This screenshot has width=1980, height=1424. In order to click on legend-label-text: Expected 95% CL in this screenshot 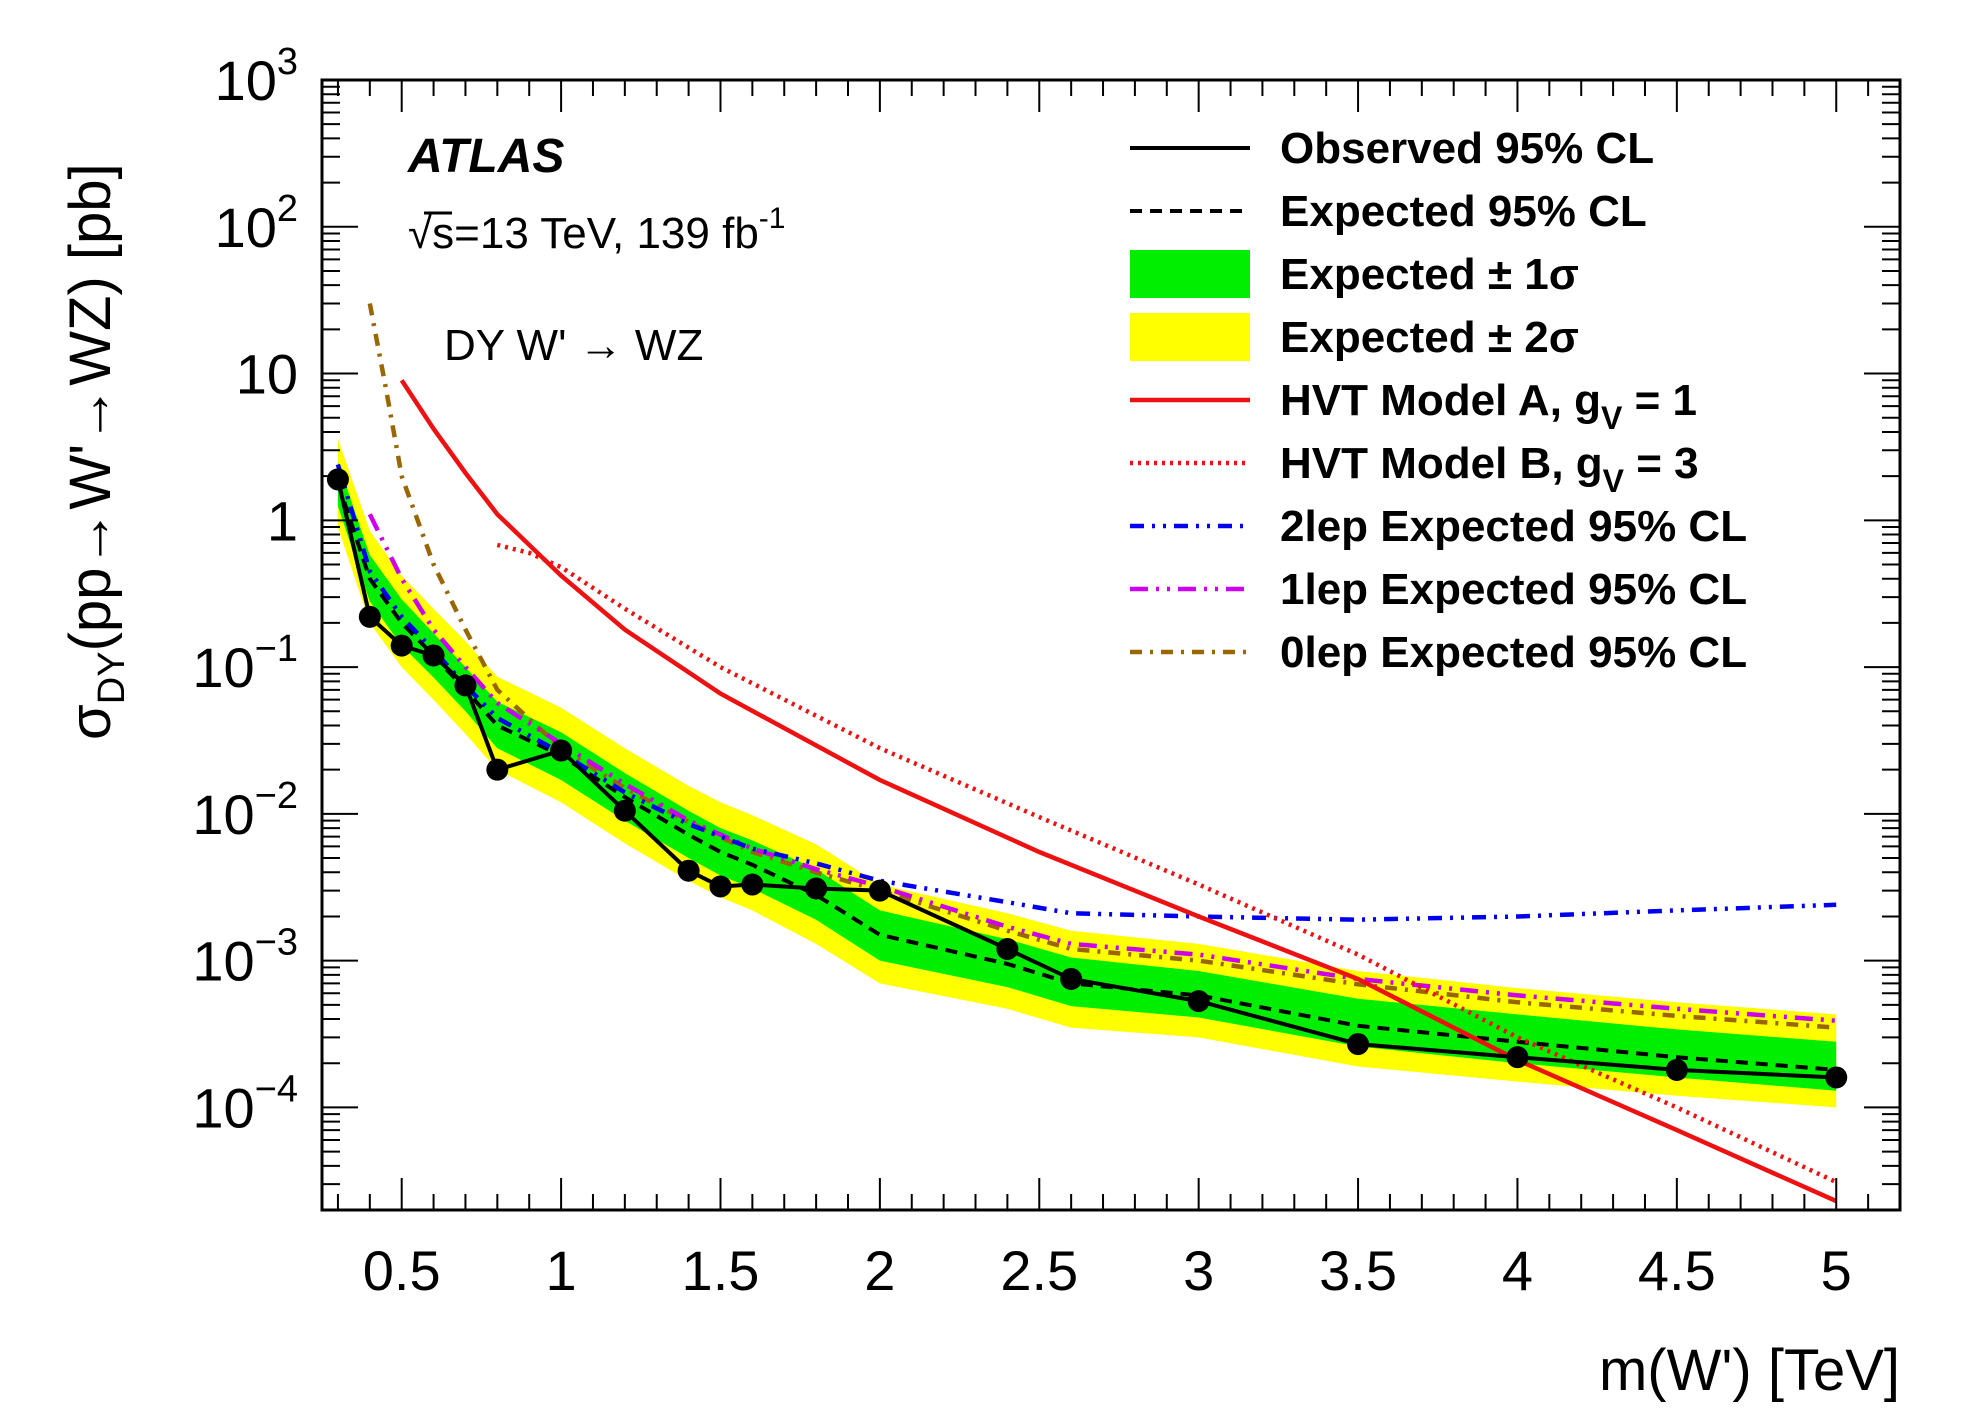, I will do `click(1463, 211)`.